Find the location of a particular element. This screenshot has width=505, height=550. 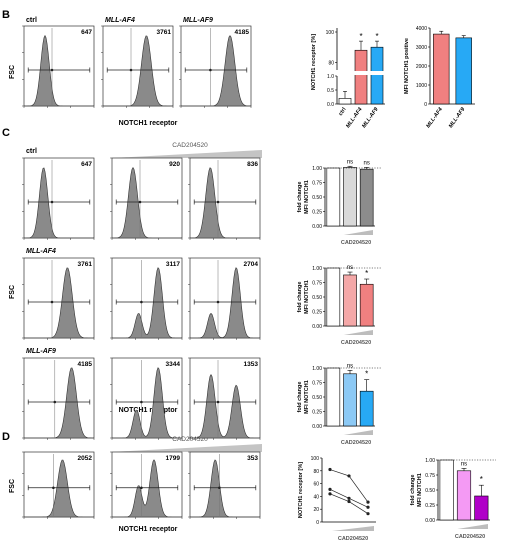

c-row-2-label: MLL-AF4 is located at coordinates (41, 251).